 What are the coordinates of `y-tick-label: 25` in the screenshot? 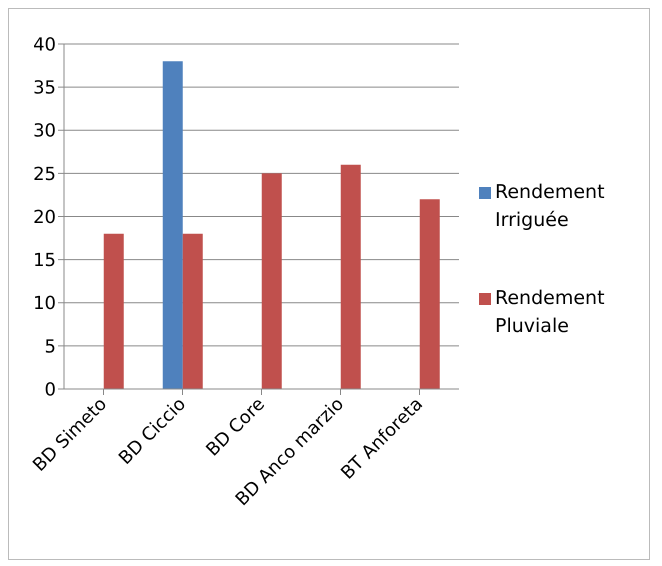 It's located at (44, 174).